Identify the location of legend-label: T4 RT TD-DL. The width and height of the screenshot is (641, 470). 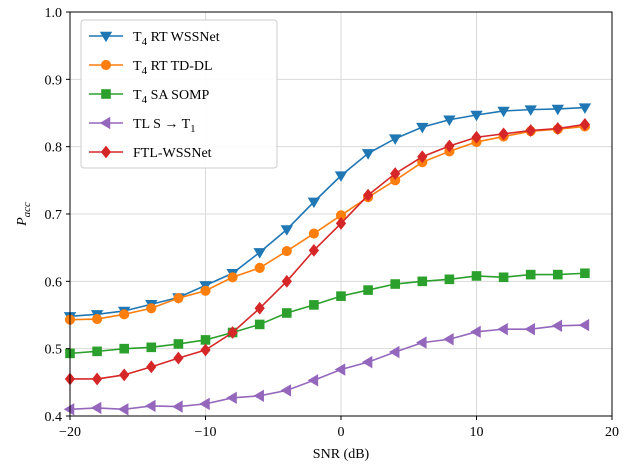
(173, 68).